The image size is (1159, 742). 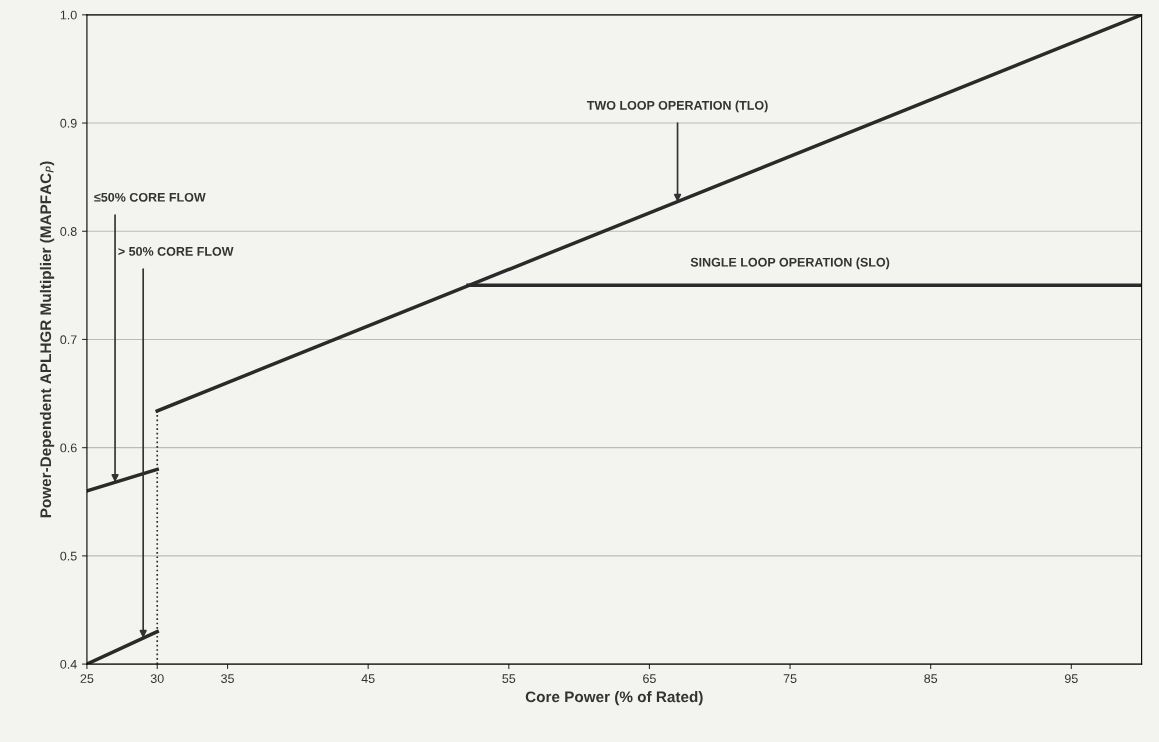 I want to click on x-tick-label: 45, so click(x=368, y=678).